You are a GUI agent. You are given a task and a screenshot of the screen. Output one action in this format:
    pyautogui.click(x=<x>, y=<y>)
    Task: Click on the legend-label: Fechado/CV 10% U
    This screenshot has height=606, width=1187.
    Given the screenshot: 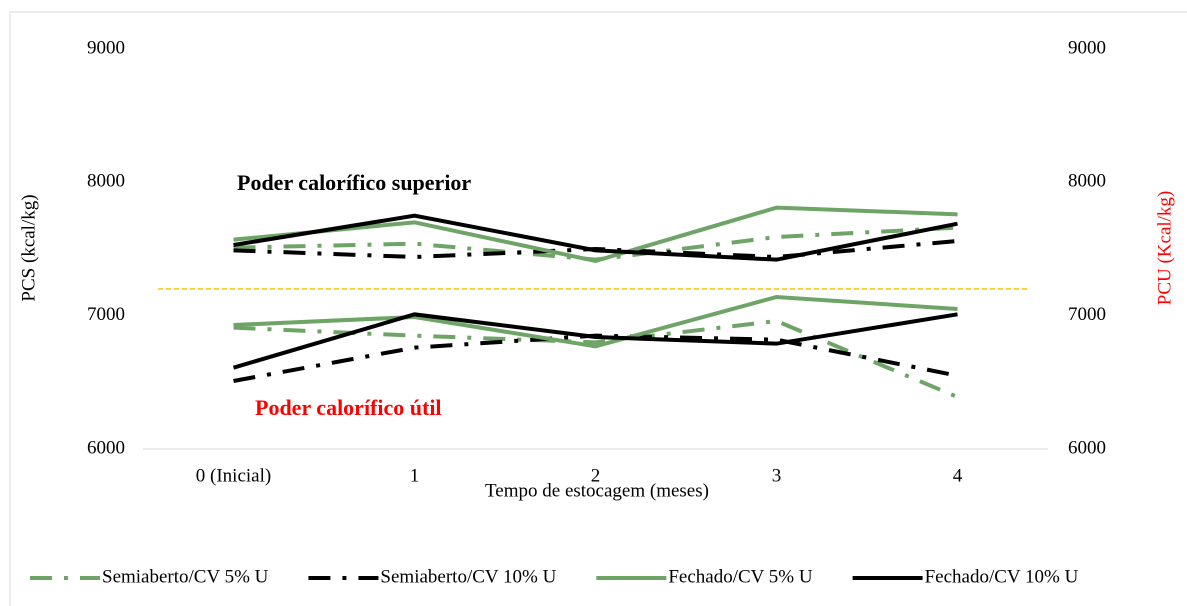 What is the action you would take?
    pyautogui.click(x=1002, y=576)
    